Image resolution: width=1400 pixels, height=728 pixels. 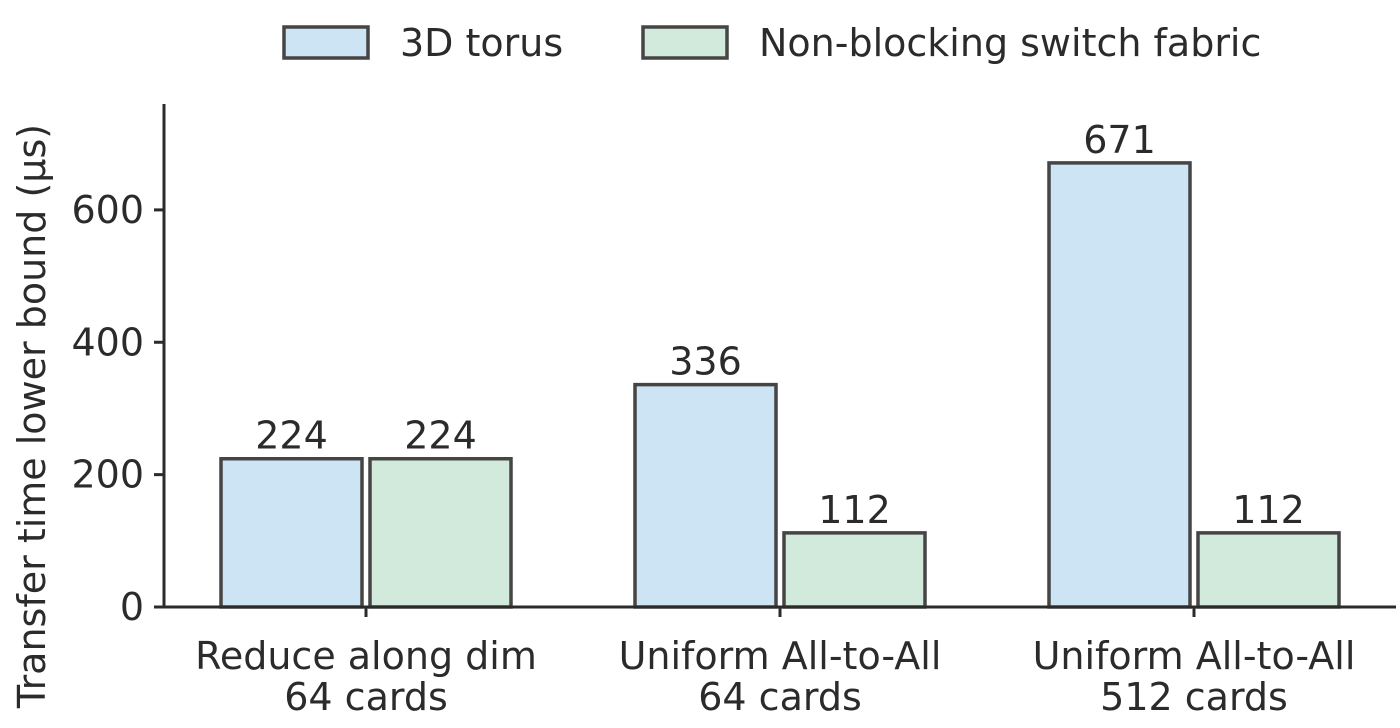 I want to click on y-tick-label: 0, so click(x=132, y=607).